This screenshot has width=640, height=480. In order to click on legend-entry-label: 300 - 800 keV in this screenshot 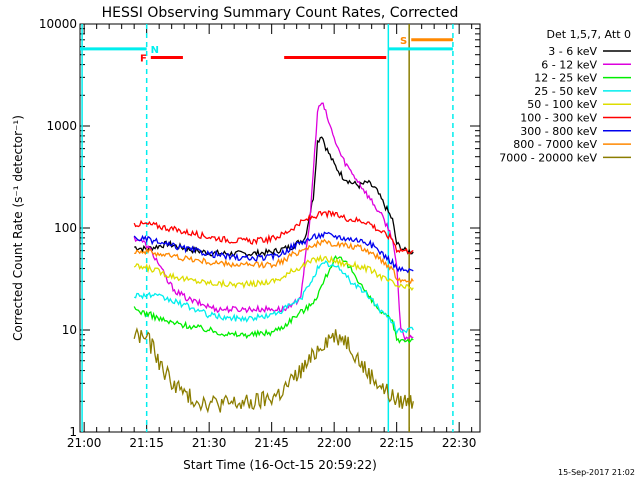, I will do `click(558, 131)`.